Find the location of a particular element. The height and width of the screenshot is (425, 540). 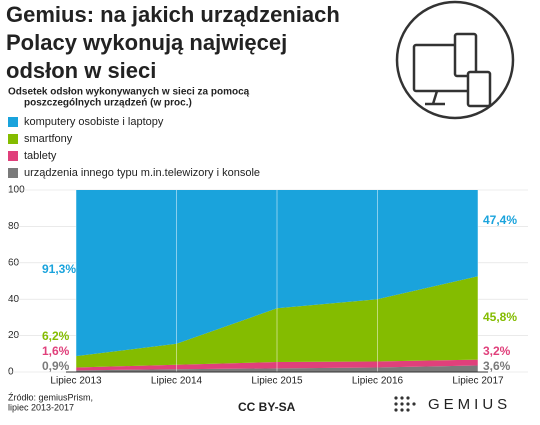

brand-dots is located at coordinates (405, 404).